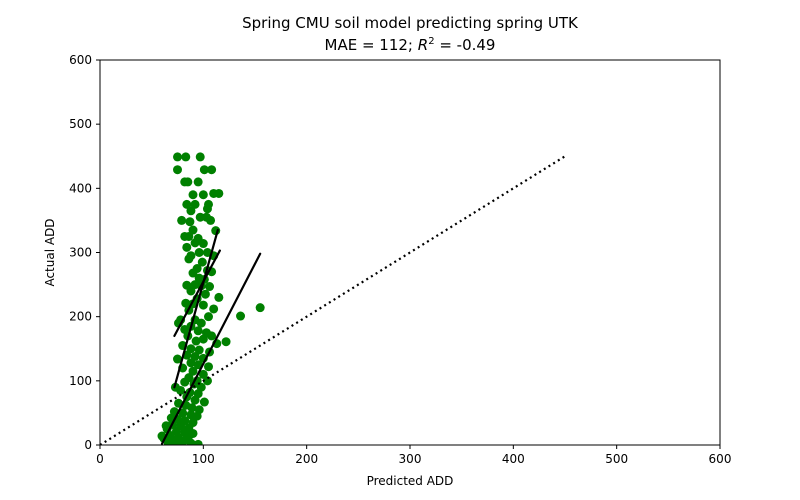  What do you see at coordinates (100, 459) in the screenshot?
I see `x-tick-label: 0` at bounding box center [100, 459].